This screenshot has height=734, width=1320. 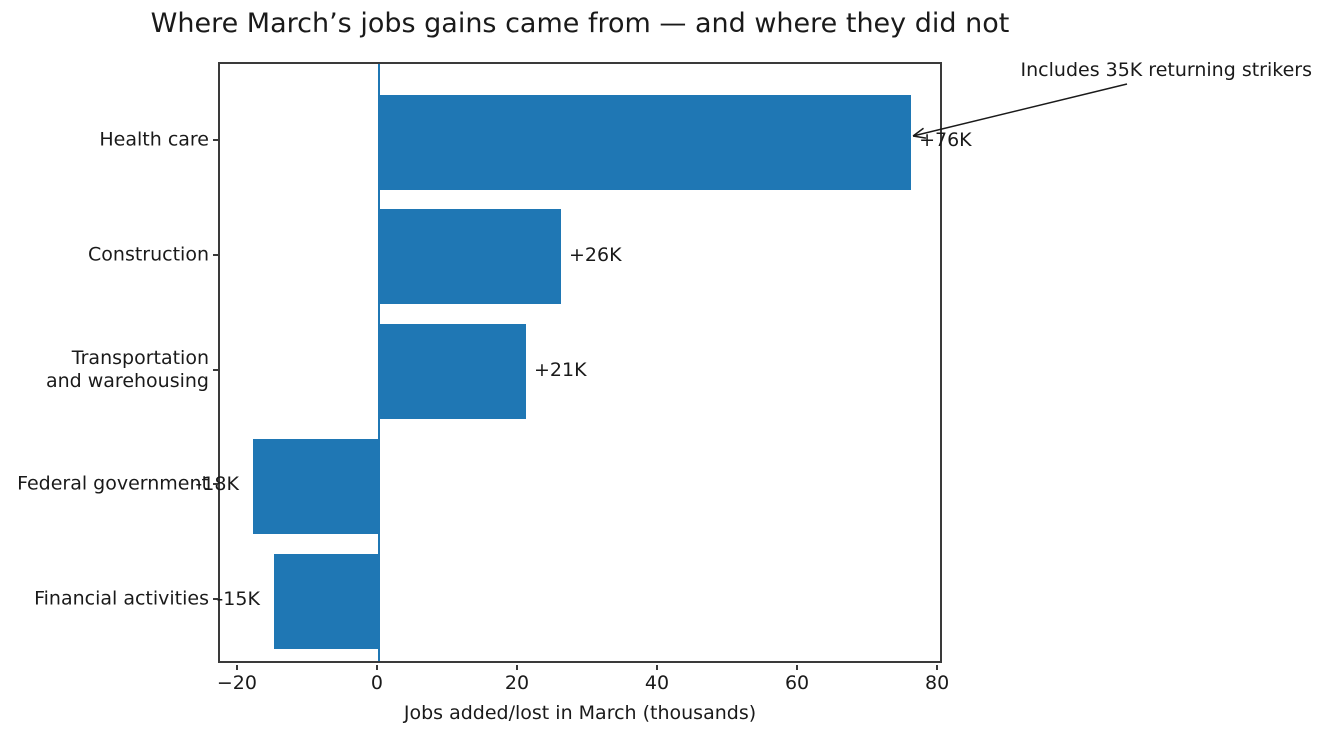 What do you see at coordinates (469, 257) in the screenshot?
I see `bar-construction` at bounding box center [469, 257].